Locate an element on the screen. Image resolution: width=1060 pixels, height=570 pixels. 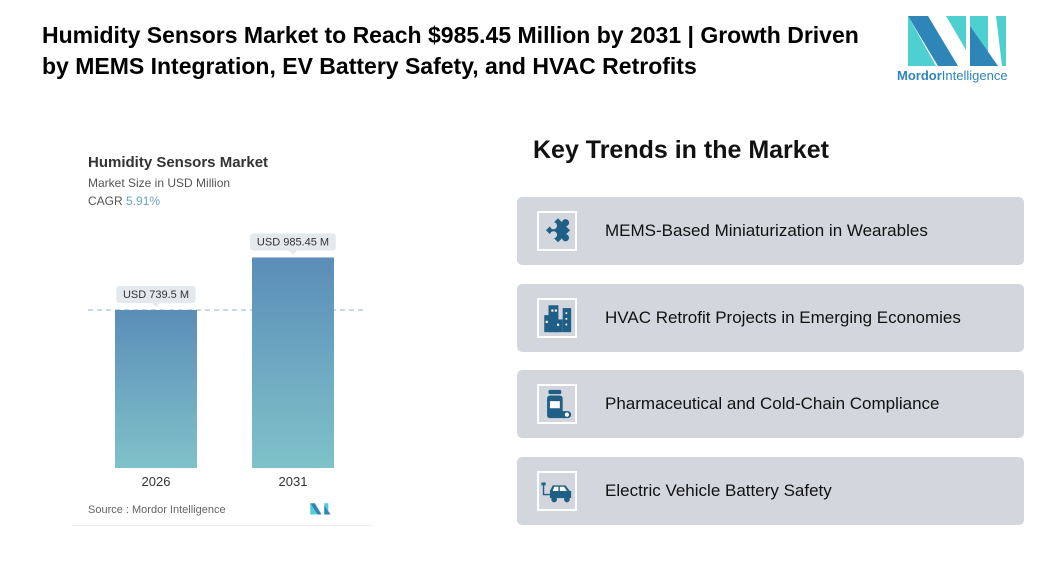
chart-subtitle: Market Size in USD Million is located at coordinates (159, 183).